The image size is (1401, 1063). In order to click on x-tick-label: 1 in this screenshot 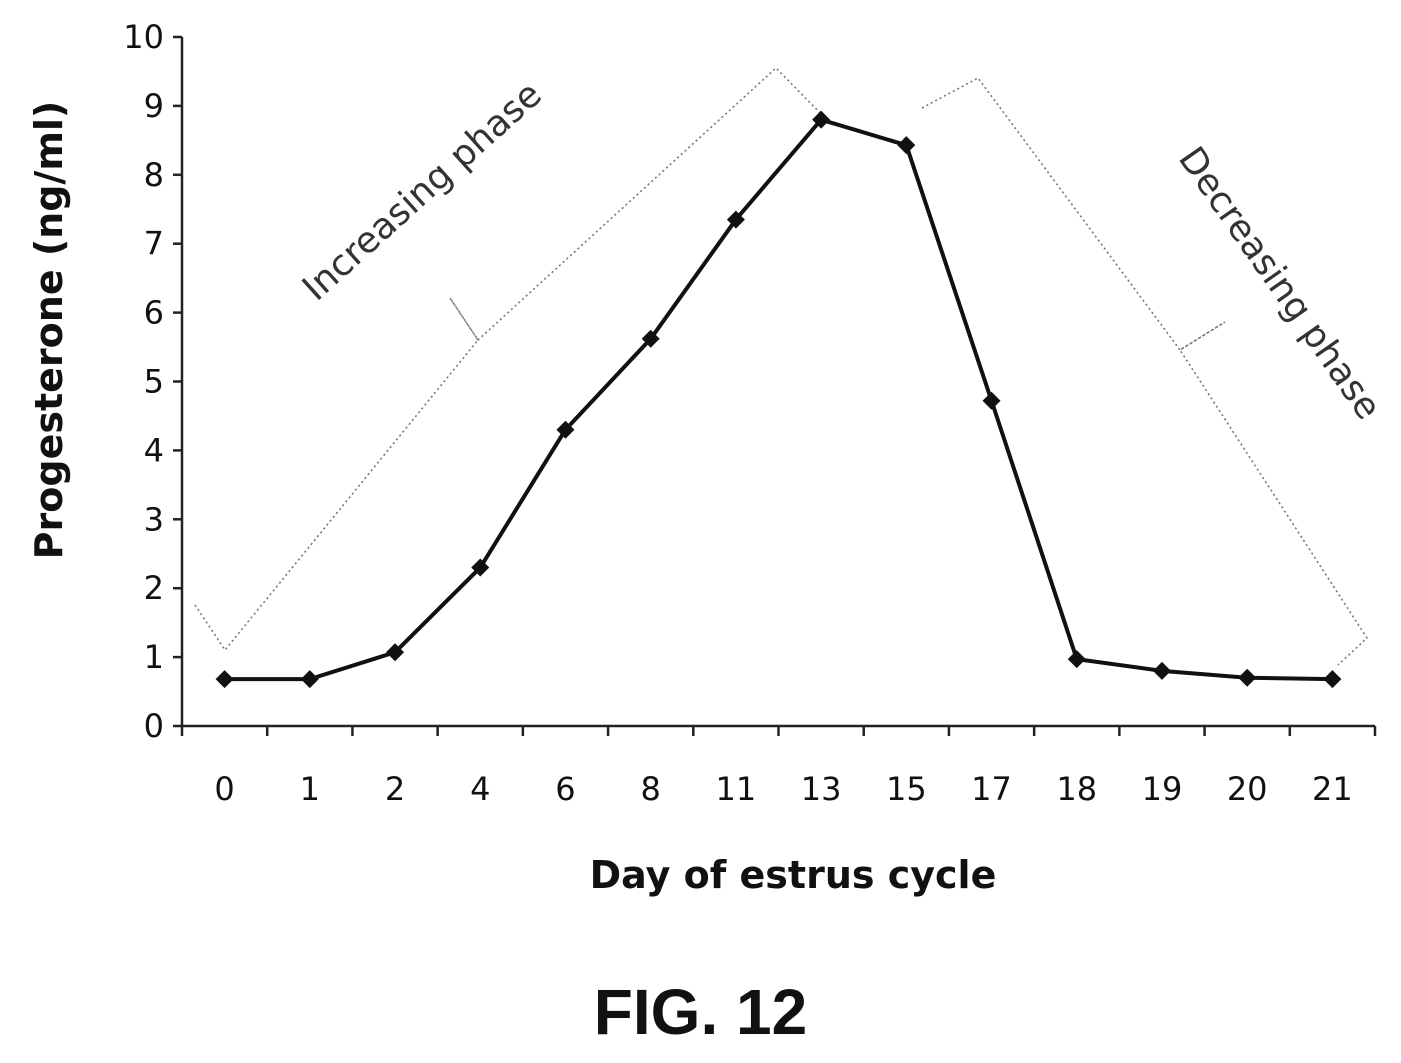, I will do `click(310, 789)`.